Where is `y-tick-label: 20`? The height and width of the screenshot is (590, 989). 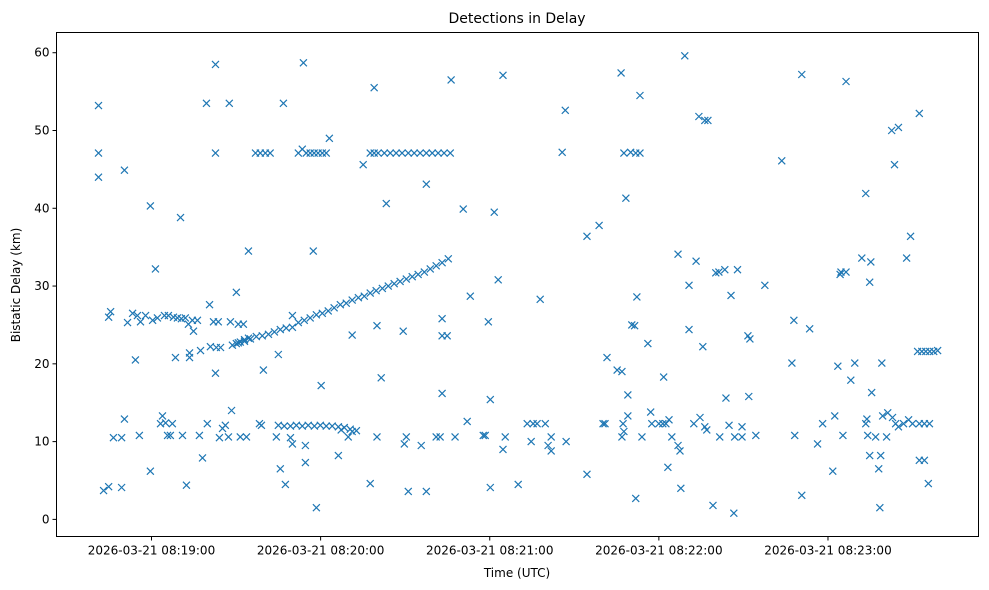
y-tick-label: 20 is located at coordinates (41, 364).